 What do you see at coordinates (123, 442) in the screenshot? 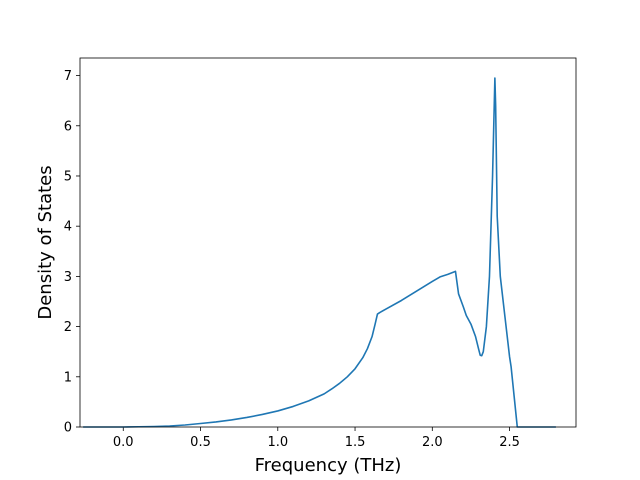
I see `x-tick-label: 0.0` at bounding box center [123, 442].